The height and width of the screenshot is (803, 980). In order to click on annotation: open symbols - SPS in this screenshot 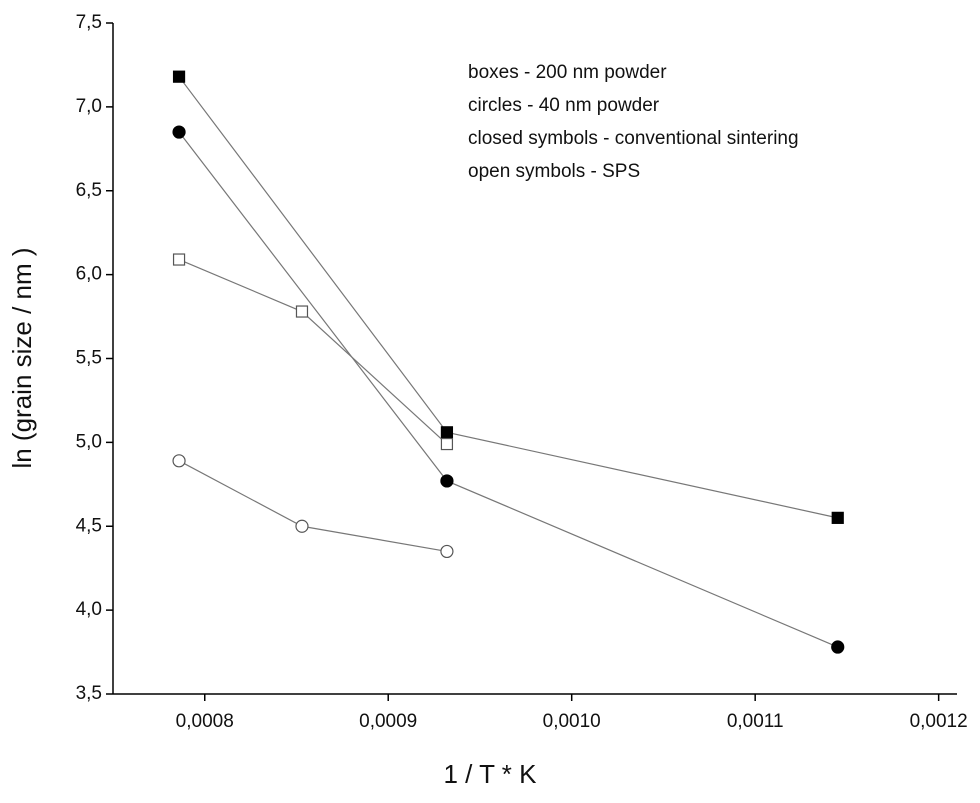, I will do `click(554, 171)`.